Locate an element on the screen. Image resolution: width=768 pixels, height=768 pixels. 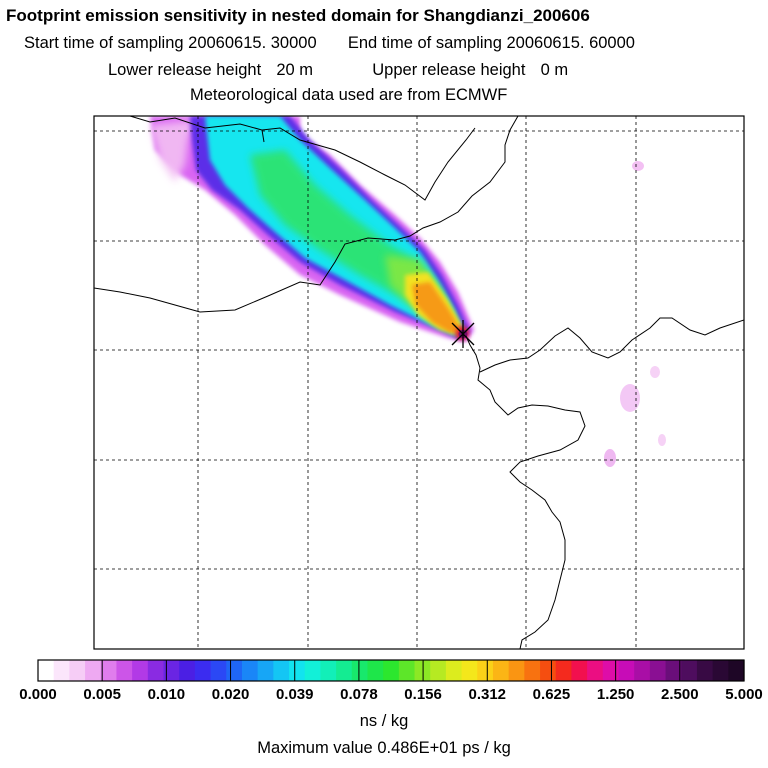
lower-height-value: 20 m is located at coordinates (295, 70).